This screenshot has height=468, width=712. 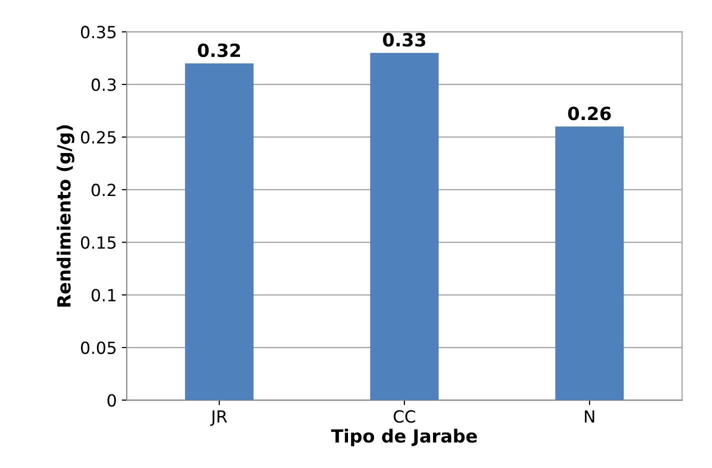 I want to click on y-tick-label: 0.2, so click(x=104, y=190).